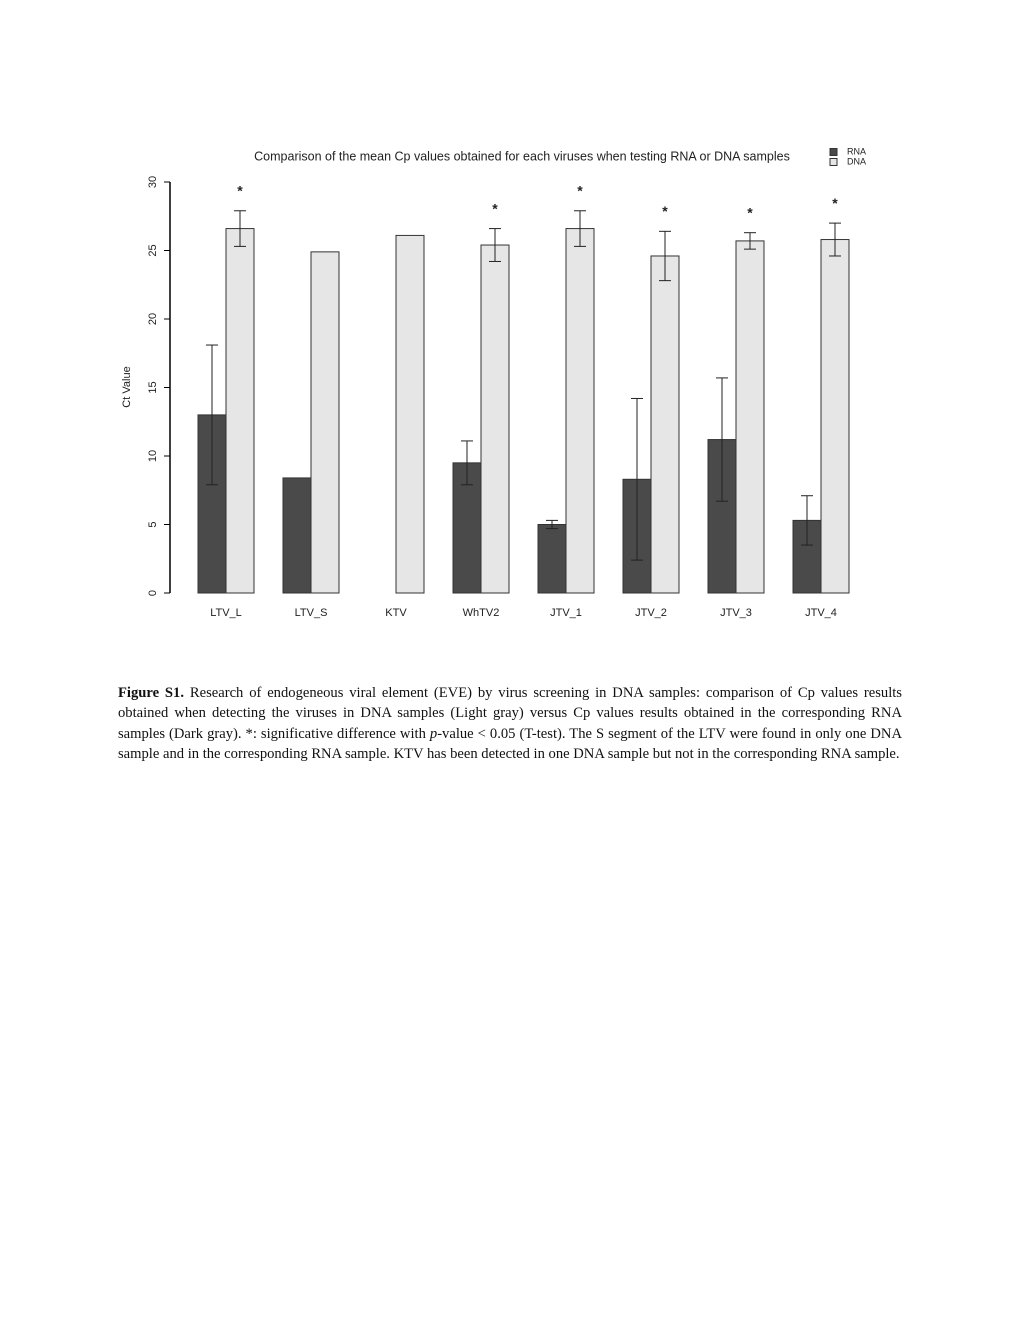  I want to click on legend-label: RNA, so click(856, 151).